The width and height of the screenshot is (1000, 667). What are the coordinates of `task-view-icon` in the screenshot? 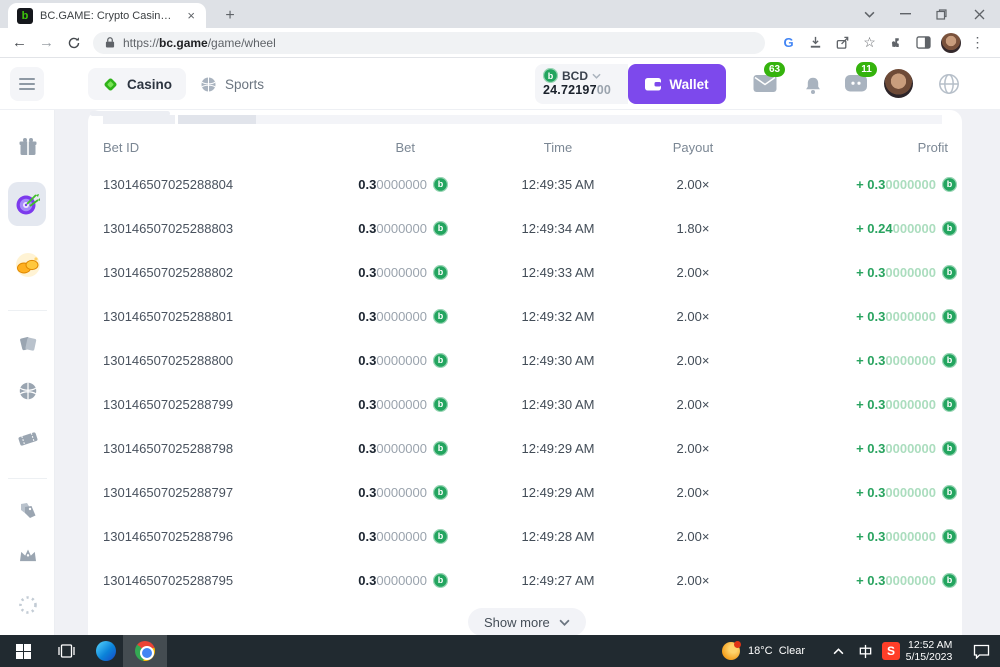 It's located at (66, 651).